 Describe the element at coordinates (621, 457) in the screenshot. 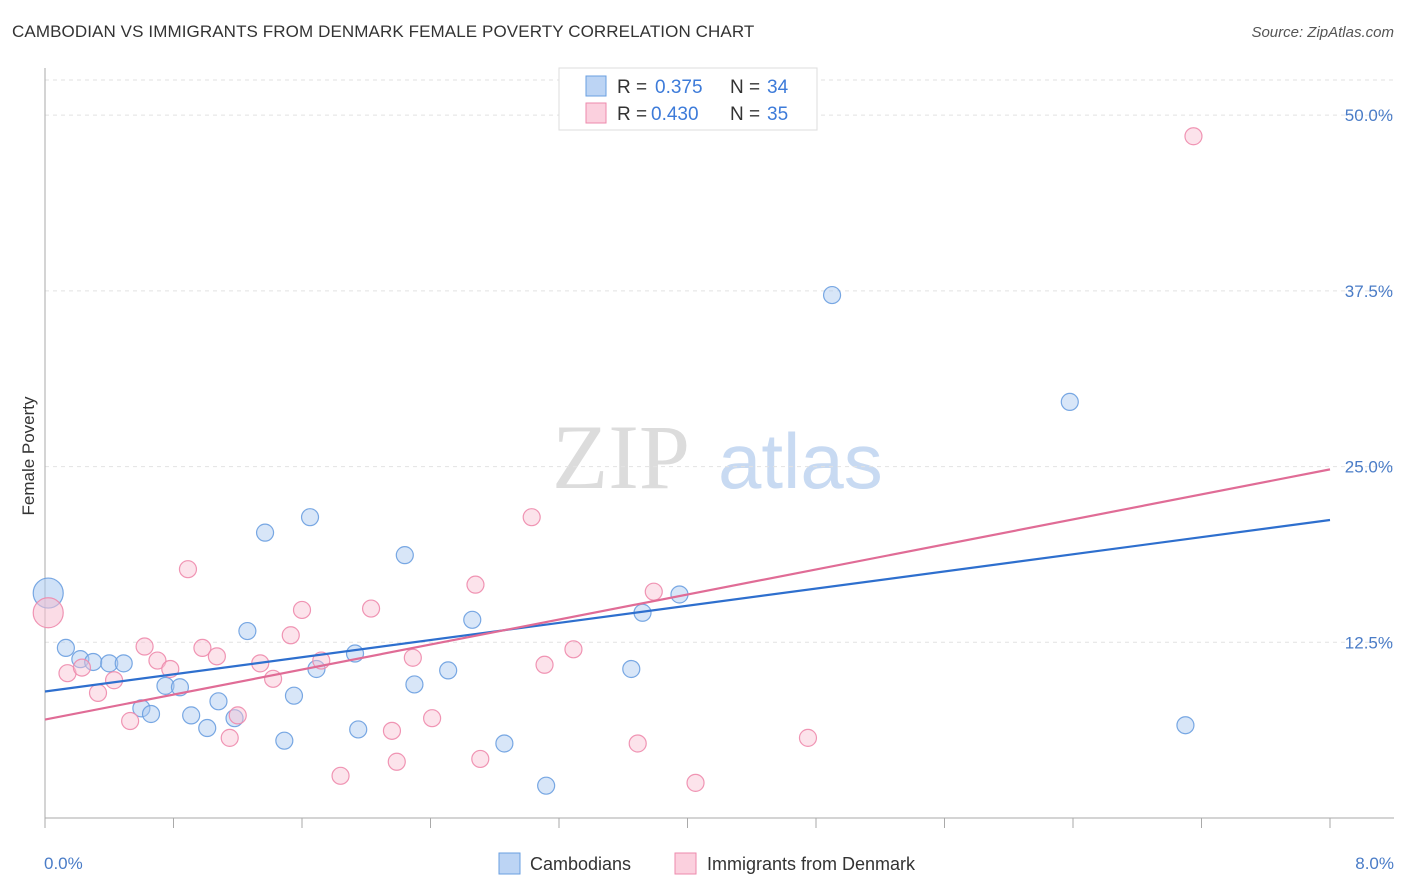

I see `watermark-zip: ZIP` at that location.